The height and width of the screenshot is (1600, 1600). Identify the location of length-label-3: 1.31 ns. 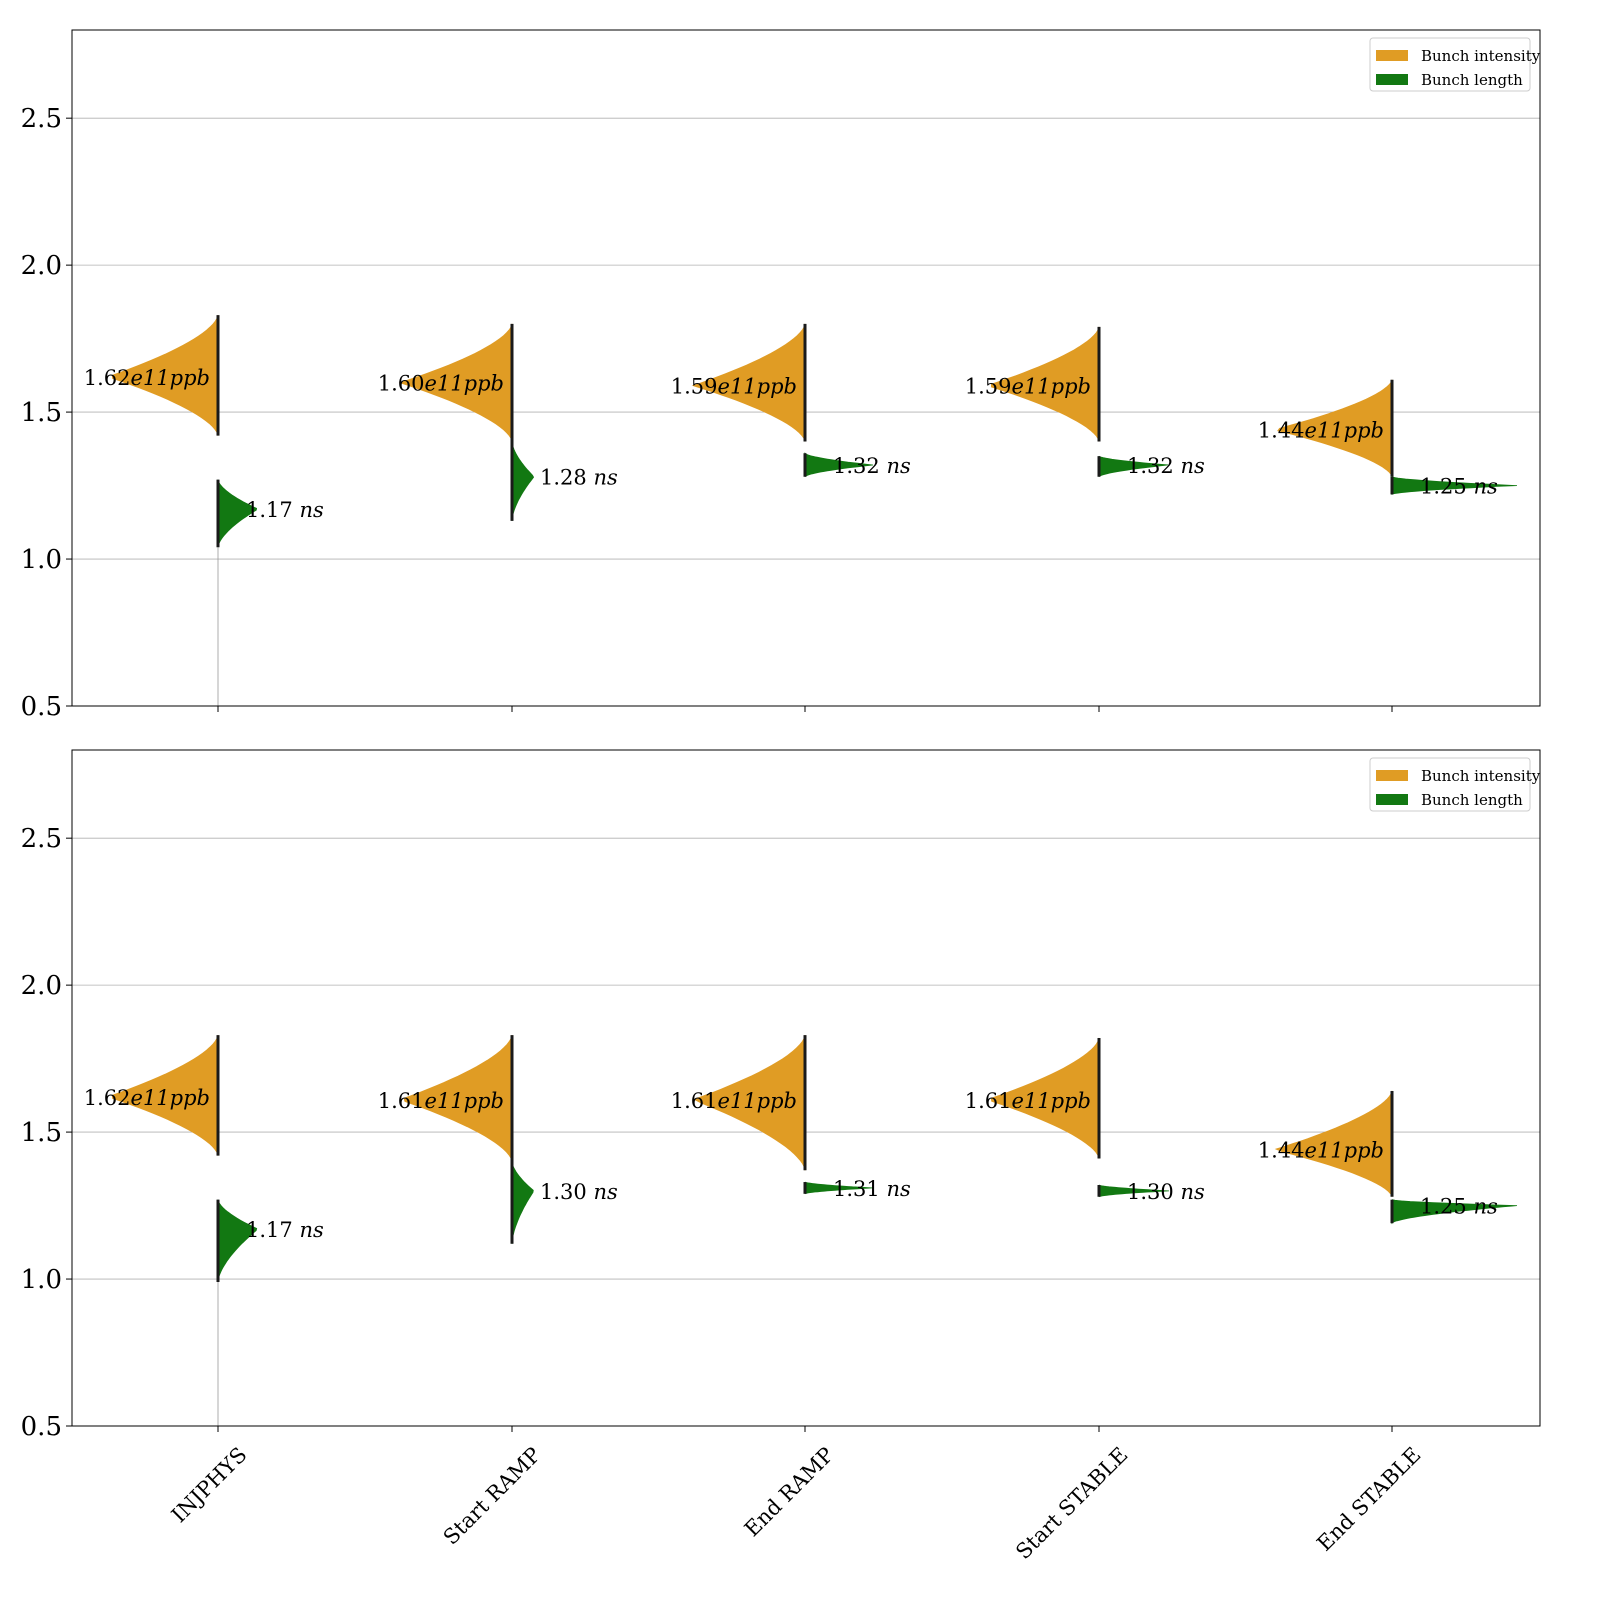
(872, 1189).